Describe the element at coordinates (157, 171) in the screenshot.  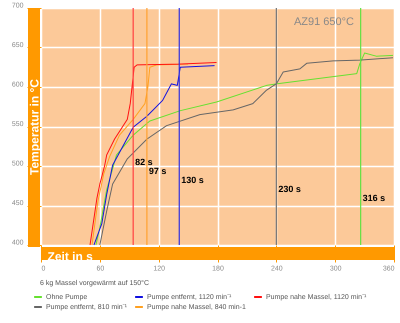
I see `ref-line-label: 97 s` at that location.